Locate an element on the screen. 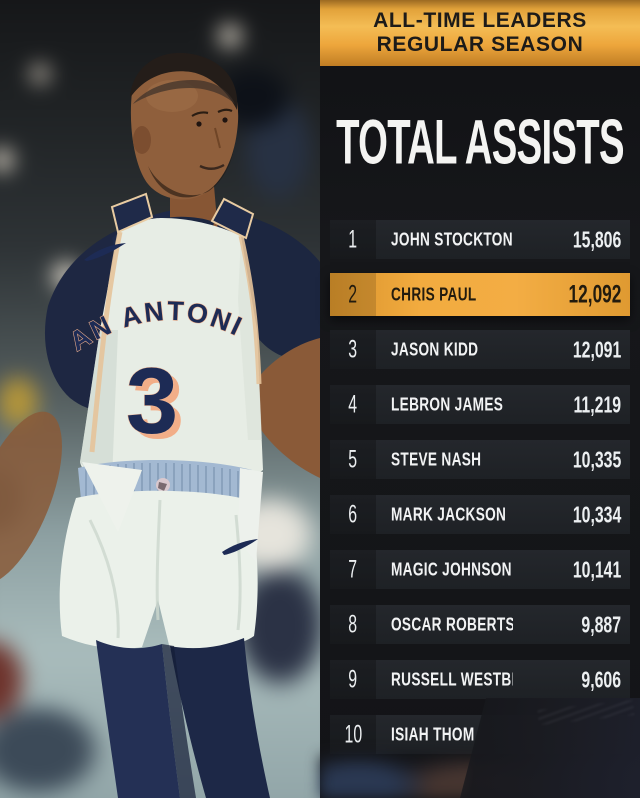 Image resolution: width=640 pixels, height=798 pixels. jersey-number: 3 is located at coordinates (152, 400).